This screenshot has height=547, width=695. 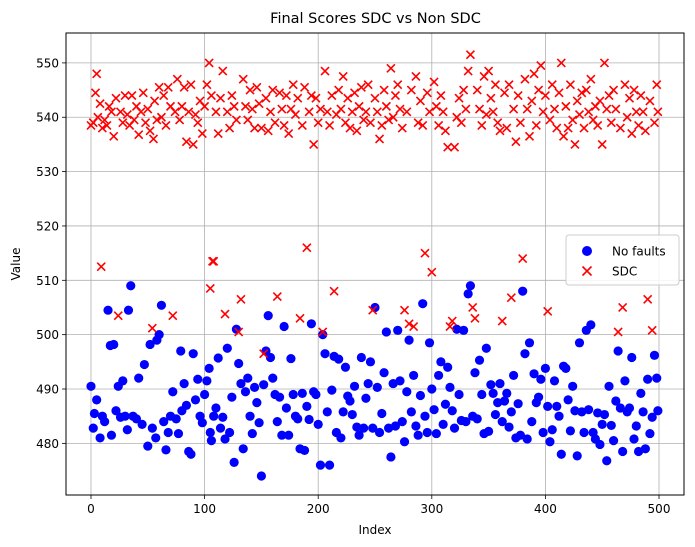 I want to click on y-tick-label: 520, so click(x=47, y=226).